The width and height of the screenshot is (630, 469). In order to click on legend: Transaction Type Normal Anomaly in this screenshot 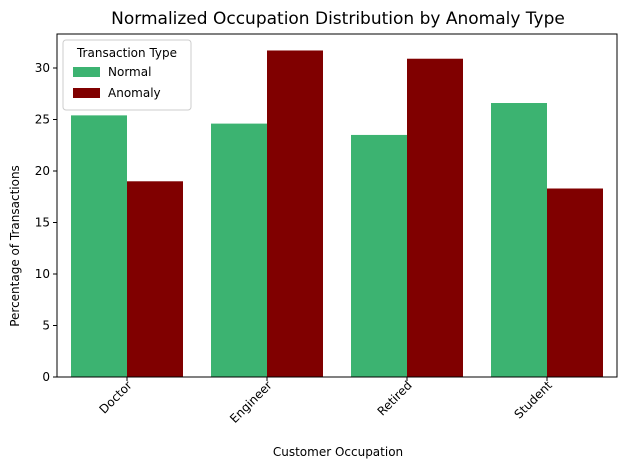, I will do `click(127, 75)`.